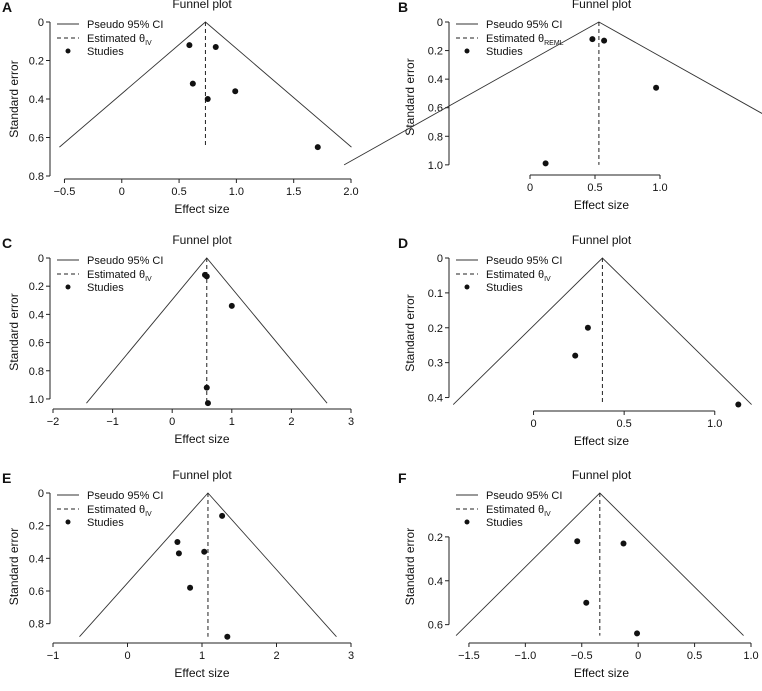  Describe the element at coordinates (36, 177) in the screenshot. I see `y-tick-label: 0.8` at that location.